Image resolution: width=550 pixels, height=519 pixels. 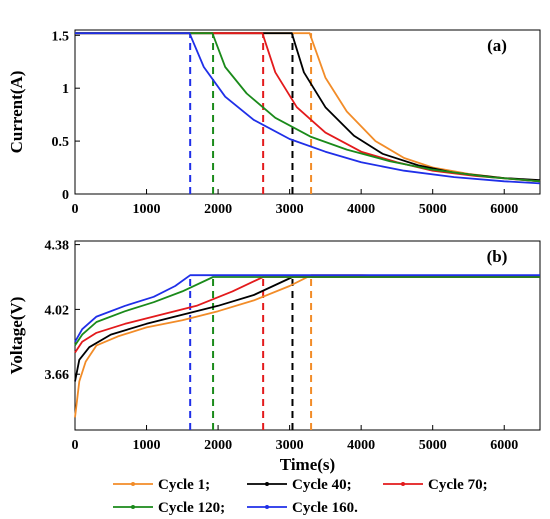 What do you see at coordinates (458, 485) in the screenshot?
I see `legend-label-cycle-70: Cycle 70;` at bounding box center [458, 485].